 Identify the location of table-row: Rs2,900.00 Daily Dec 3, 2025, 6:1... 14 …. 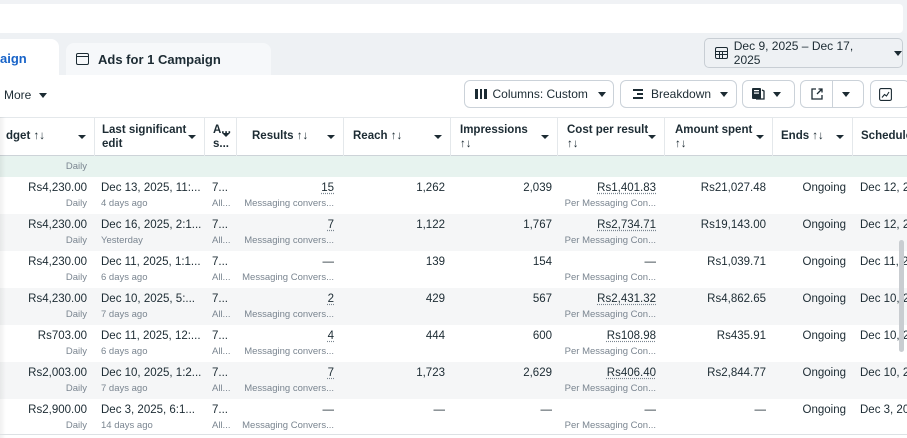
(467, 417).